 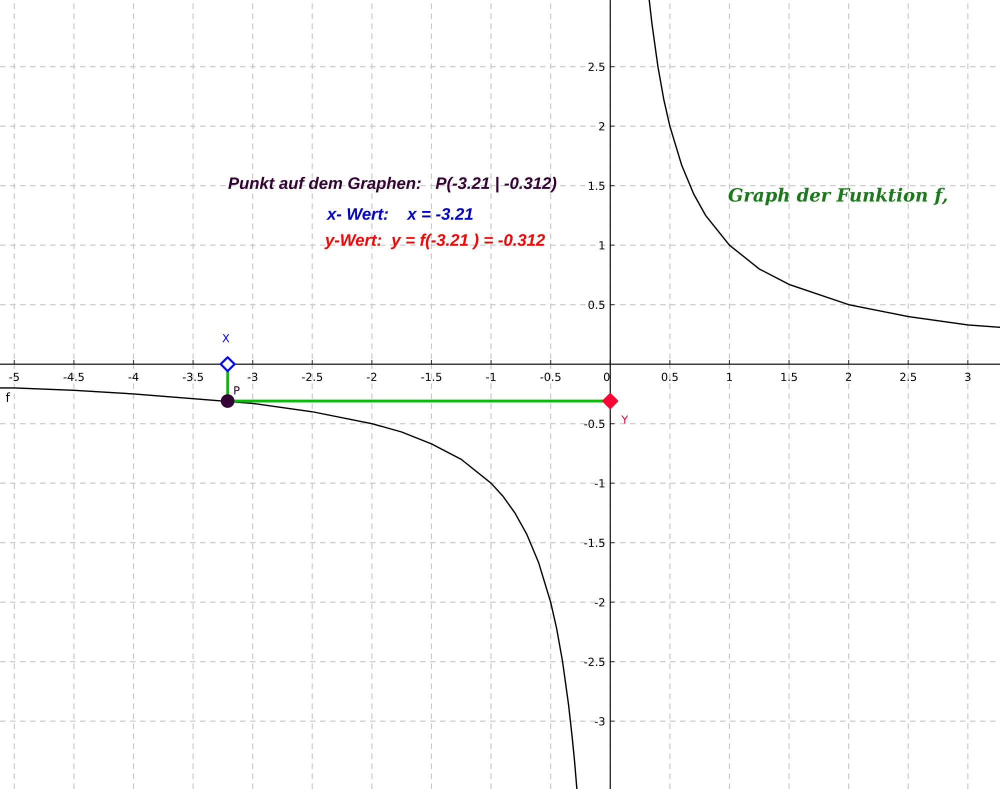 I want to click on y-tick-label: -1, so click(x=599, y=483).